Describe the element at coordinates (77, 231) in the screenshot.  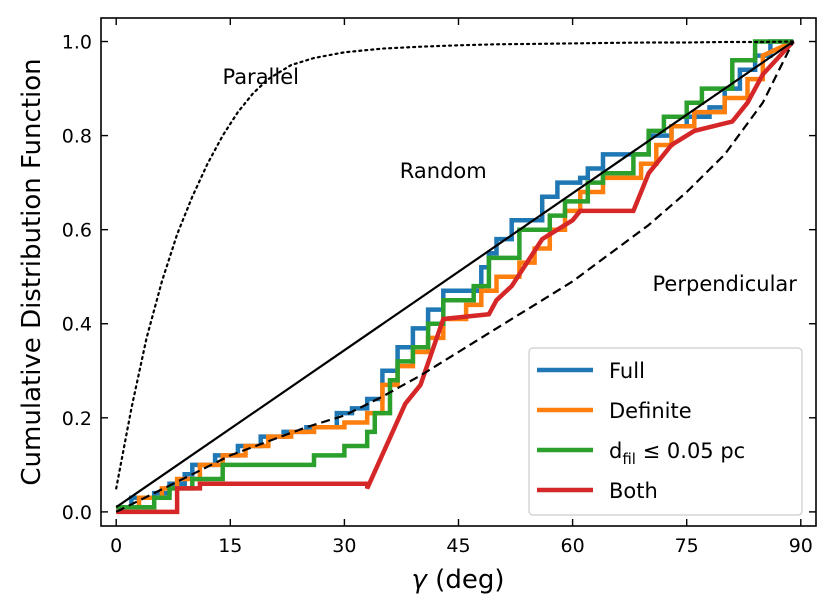
I see `y-tick-label: 0.6` at that location.